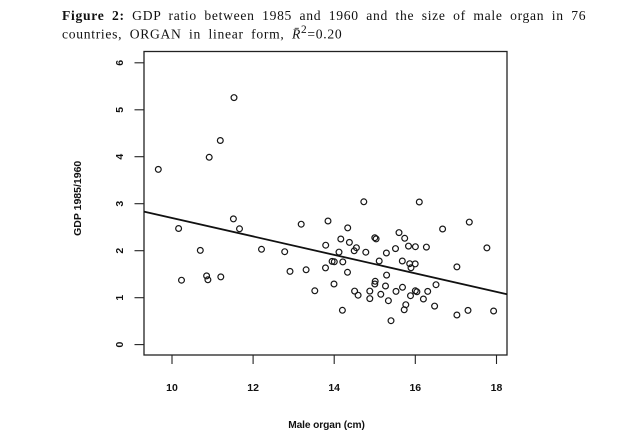  What do you see at coordinates (120, 204) in the screenshot?
I see `svg-text: 3` at bounding box center [120, 204].